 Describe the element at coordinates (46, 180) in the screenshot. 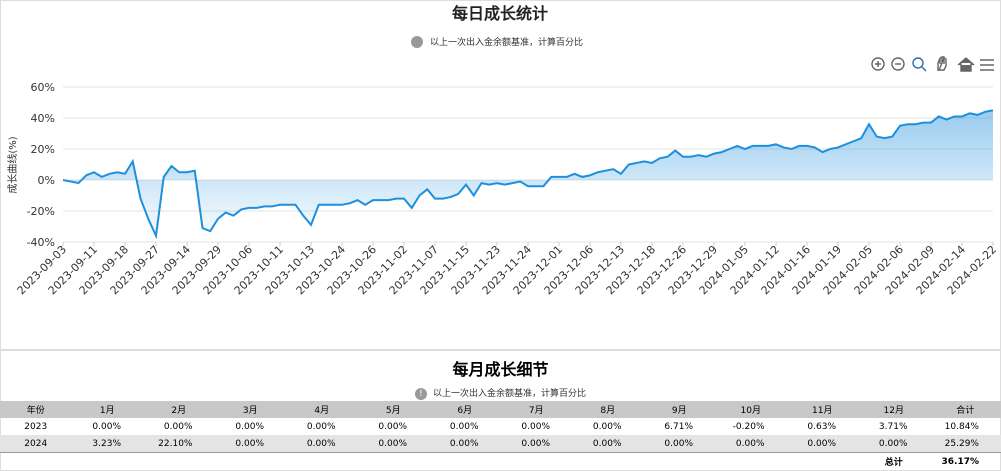

I see `y-tick-label: 0%` at that location.